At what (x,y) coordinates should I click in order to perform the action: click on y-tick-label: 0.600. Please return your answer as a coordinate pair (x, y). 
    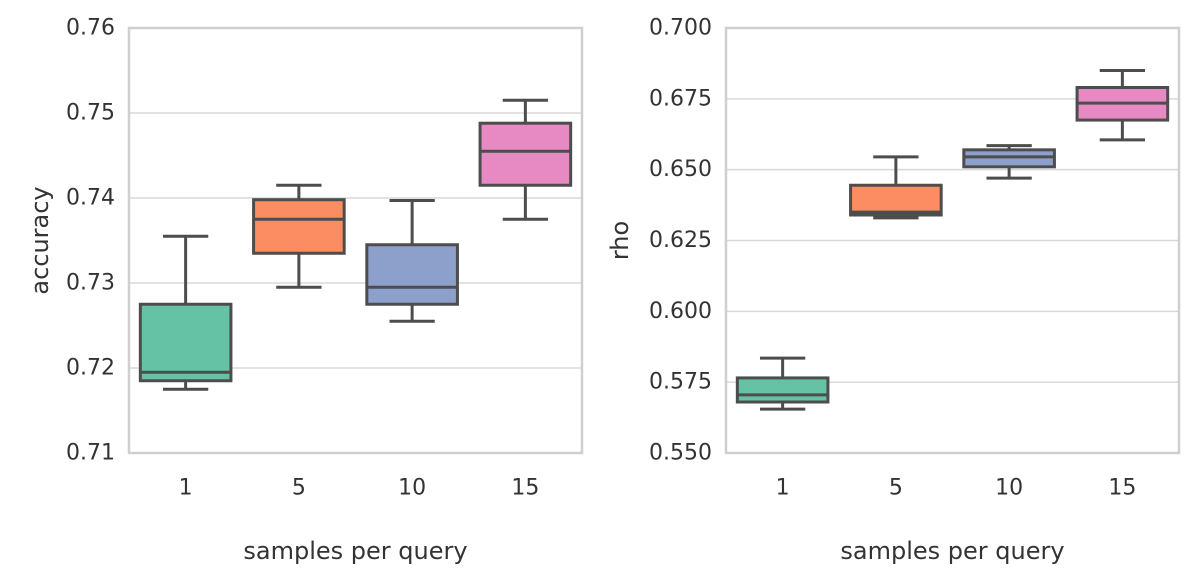
    Looking at the image, I should click on (680, 311).